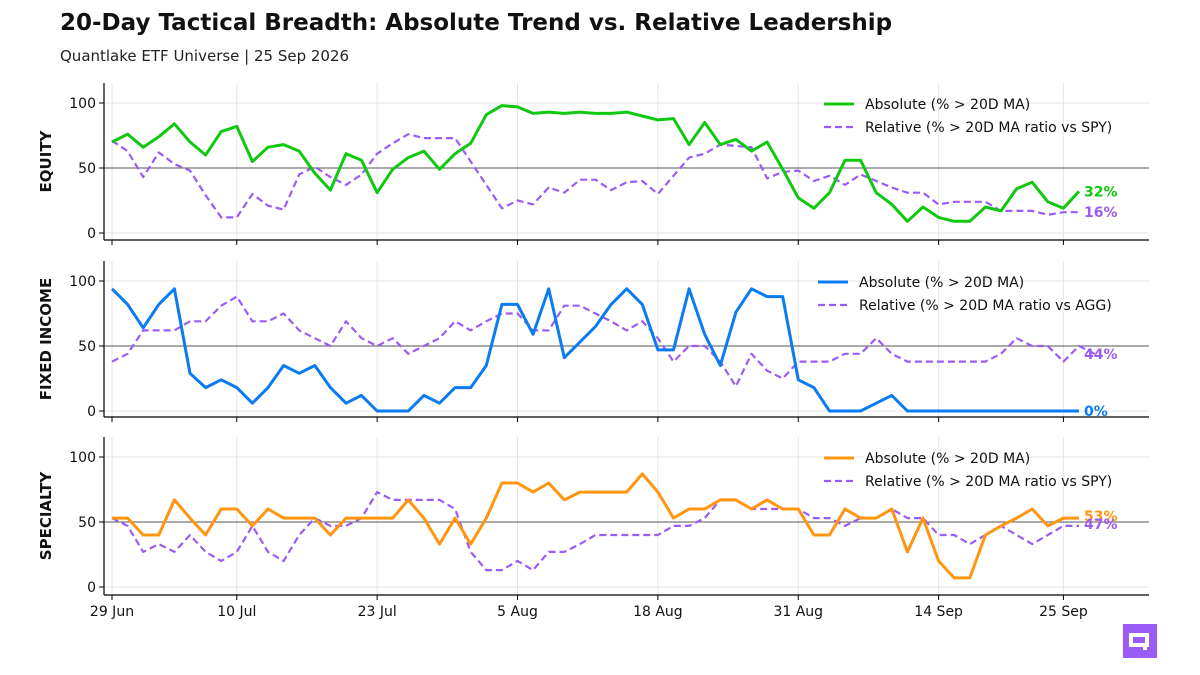 The image size is (1200, 675). Describe the element at coordinates (1101, 213) in the screenshot. I see `end-label-1-2: 16%` at that location.